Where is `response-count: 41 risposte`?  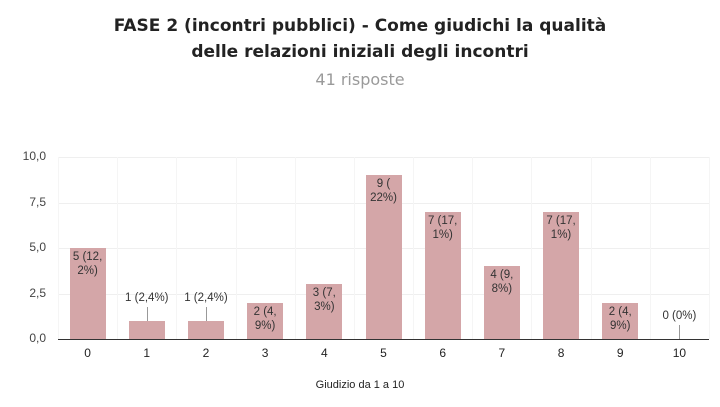 response-count: 41 risposte is located at coordinates (360, 79).